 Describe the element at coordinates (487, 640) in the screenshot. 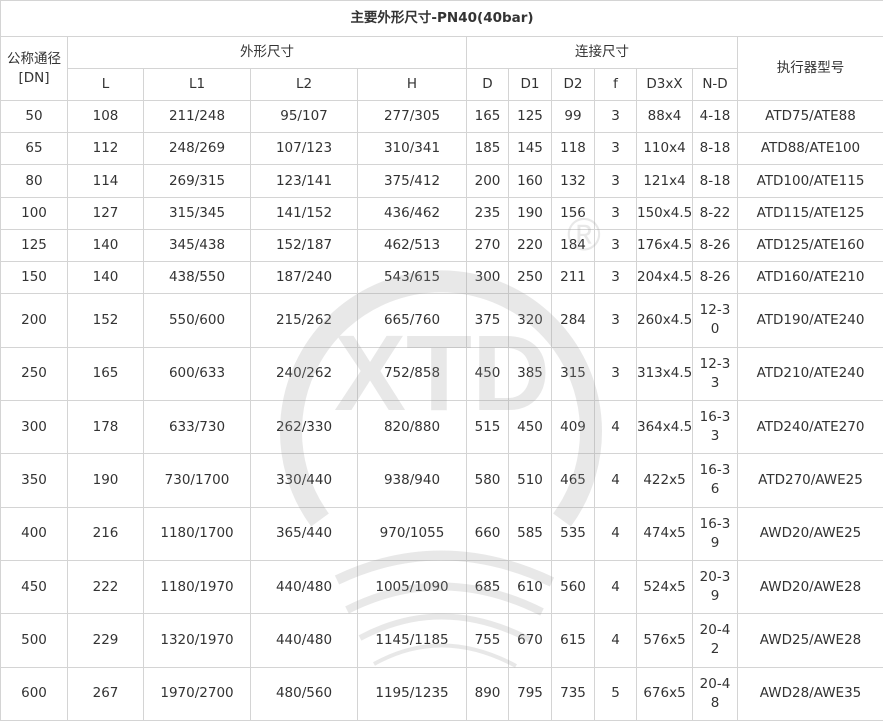

I see `cell-d: 755` at that location.